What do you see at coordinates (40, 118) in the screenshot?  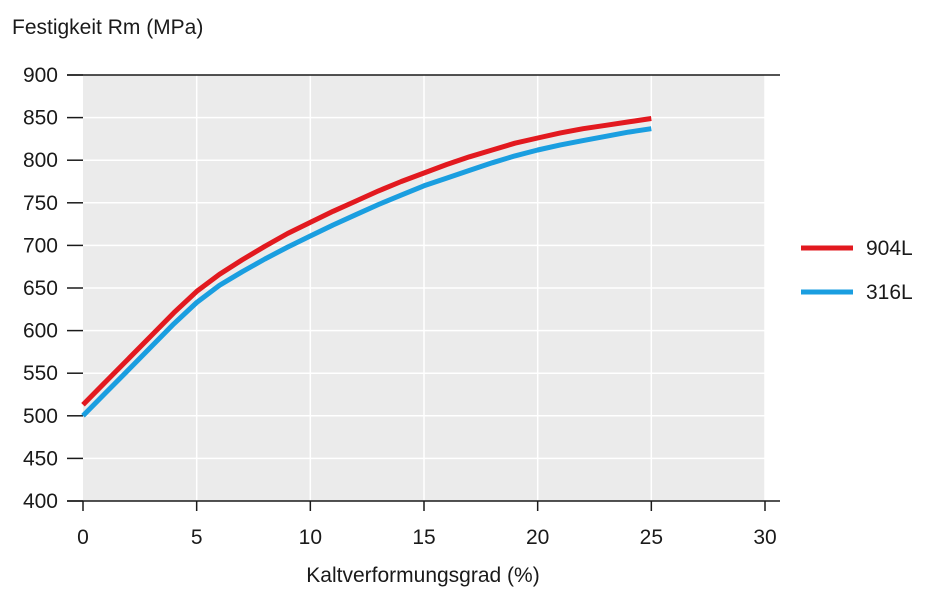 I see `y-tick-label: 850` at bounding box center [40, 118].